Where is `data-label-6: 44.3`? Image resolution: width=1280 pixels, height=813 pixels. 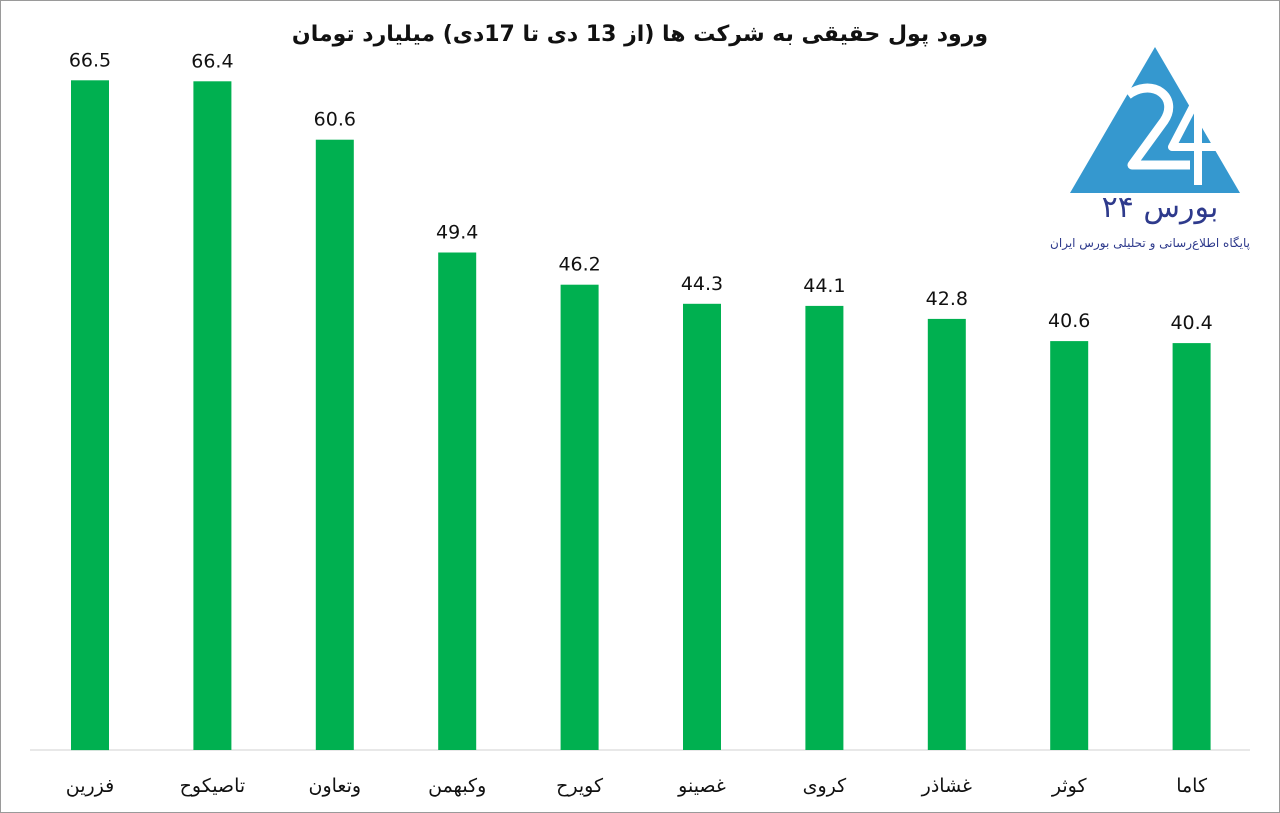 data-label-6: 44.3 is located at coordinates (702, 284).